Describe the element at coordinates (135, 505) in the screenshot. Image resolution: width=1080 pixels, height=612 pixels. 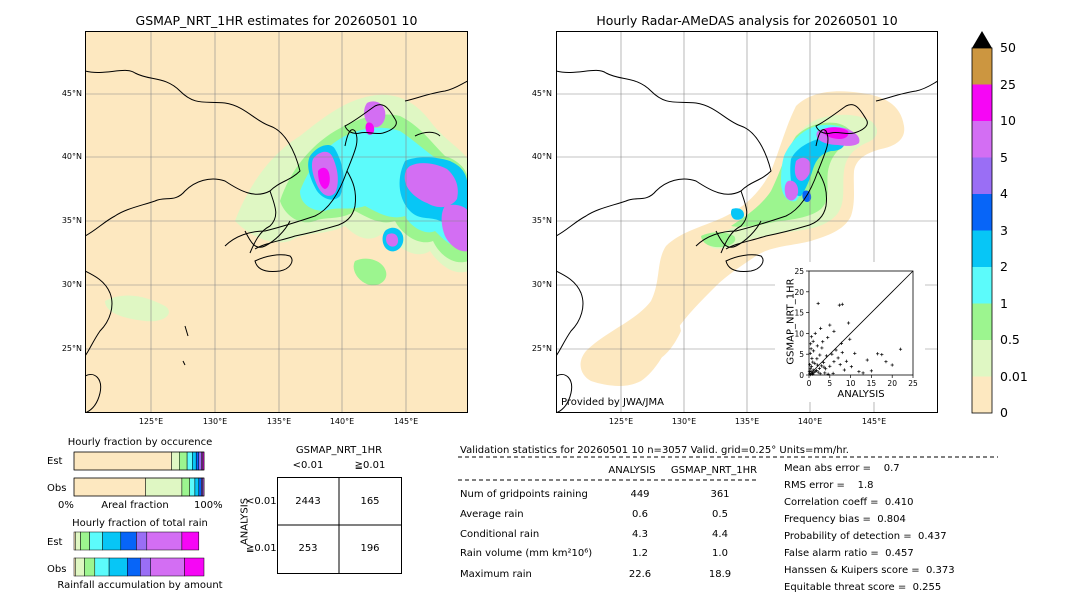
I see `occurrence-axis-mid: Areal fraction` at that location.